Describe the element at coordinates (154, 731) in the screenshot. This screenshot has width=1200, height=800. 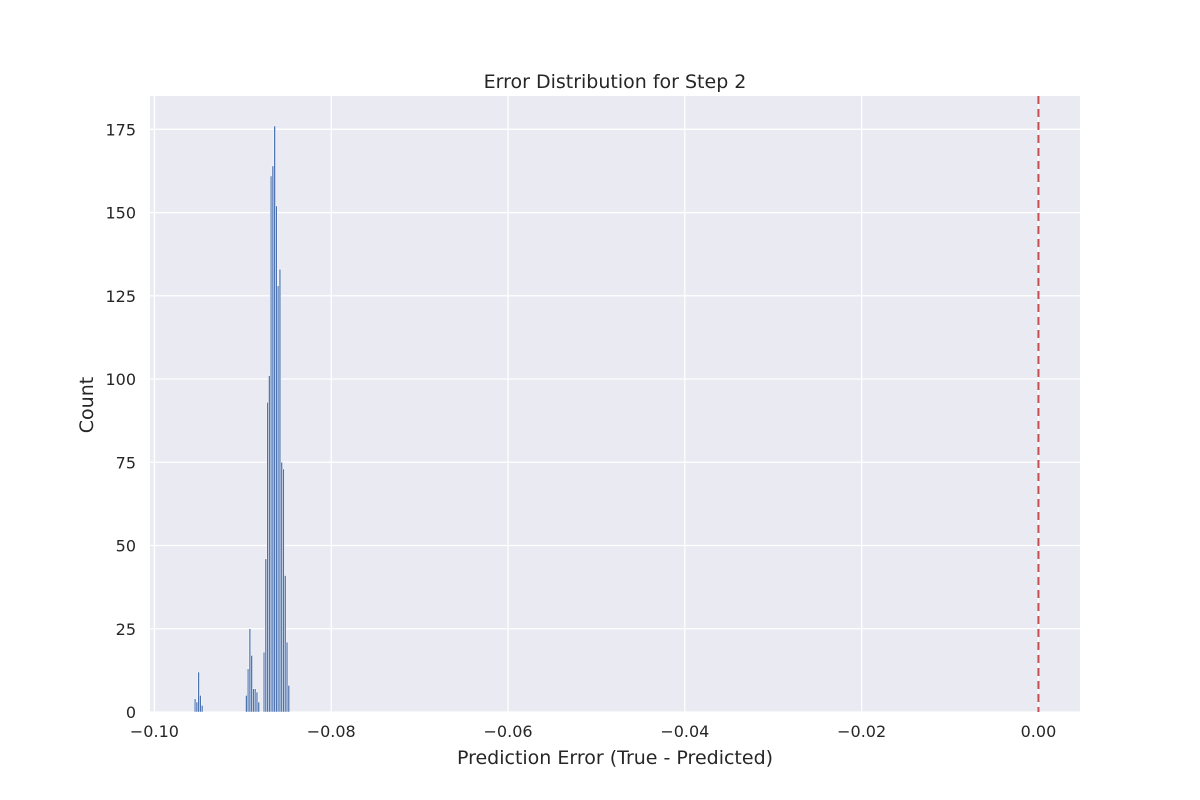
I see `x-tick-label: −0.10` at that location.